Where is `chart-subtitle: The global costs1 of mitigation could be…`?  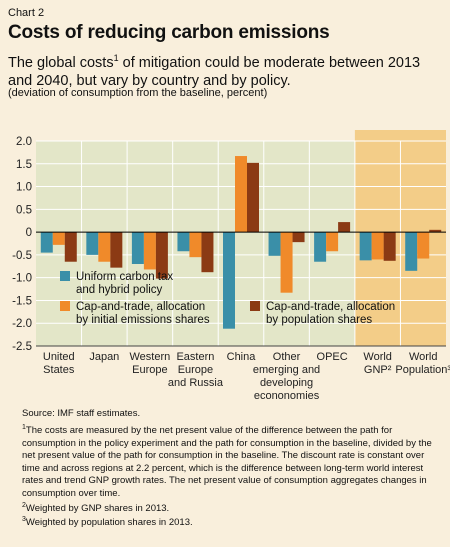
chart-subtitle: The global costs1 of mitigation could be… is located at coordinates (226, 69).